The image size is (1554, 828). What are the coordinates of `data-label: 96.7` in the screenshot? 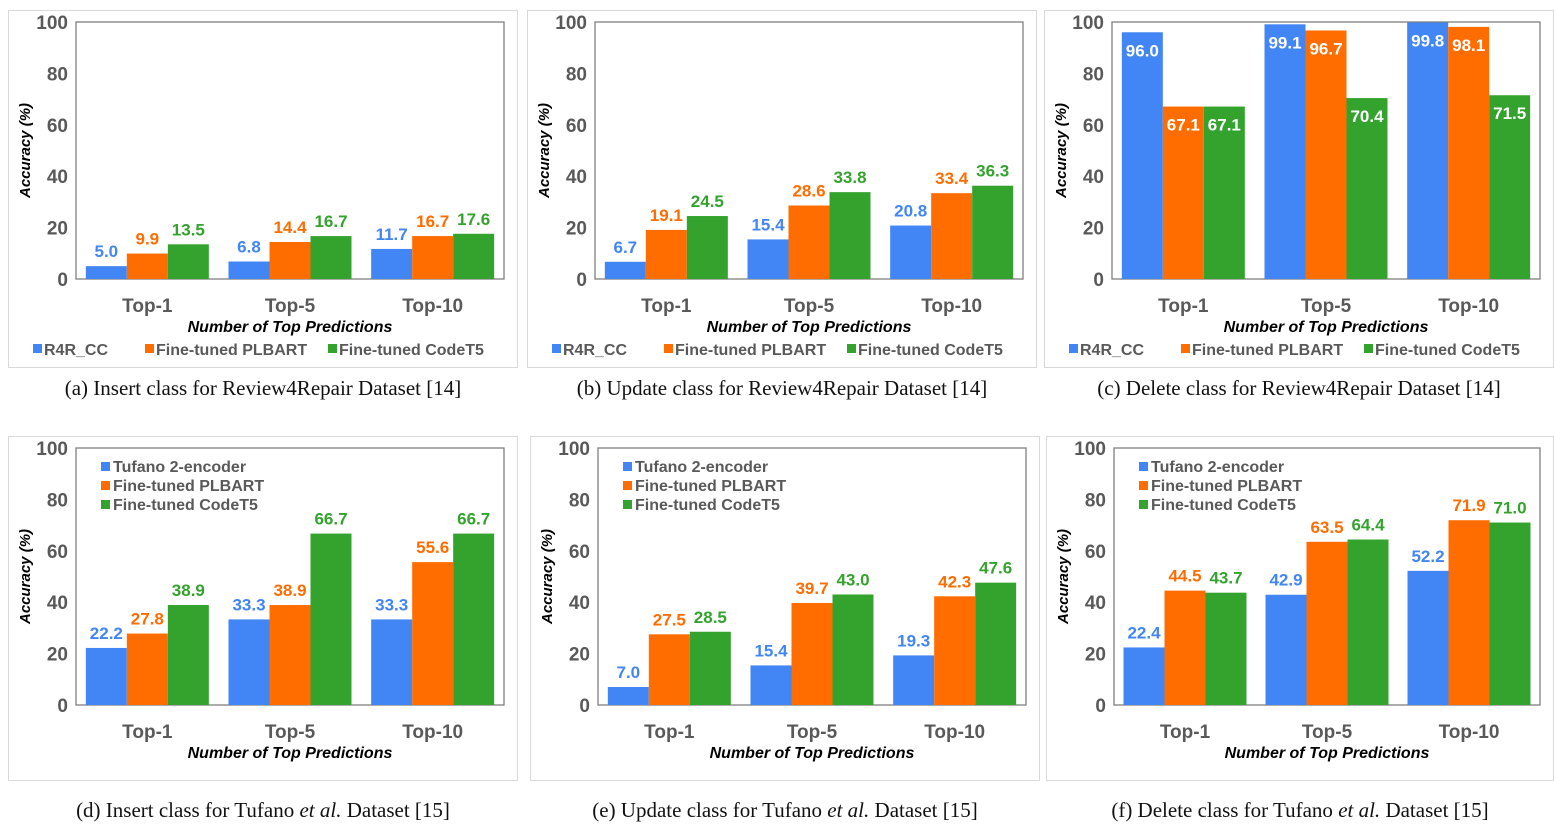 It's located at (1325, 48).